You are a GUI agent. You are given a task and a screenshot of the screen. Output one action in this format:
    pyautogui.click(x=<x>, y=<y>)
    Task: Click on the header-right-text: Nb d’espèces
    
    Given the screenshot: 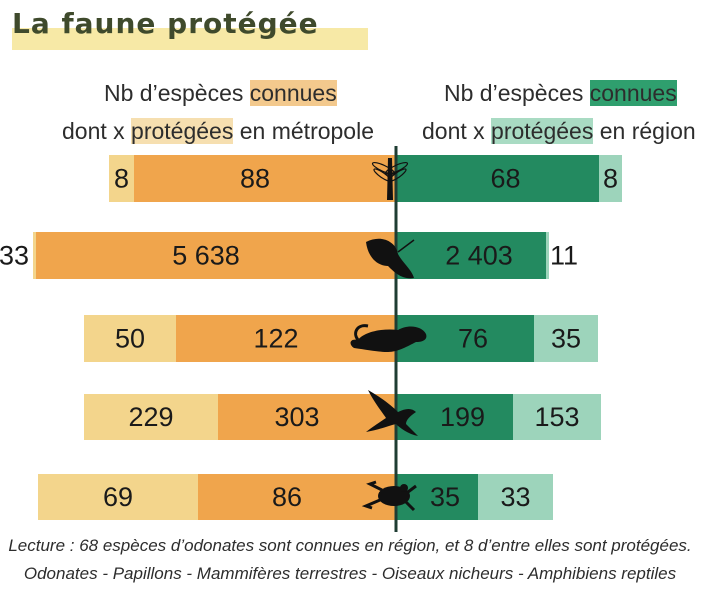 What is the action you would take?
    pyautogui.click(x=517, y=93)
    